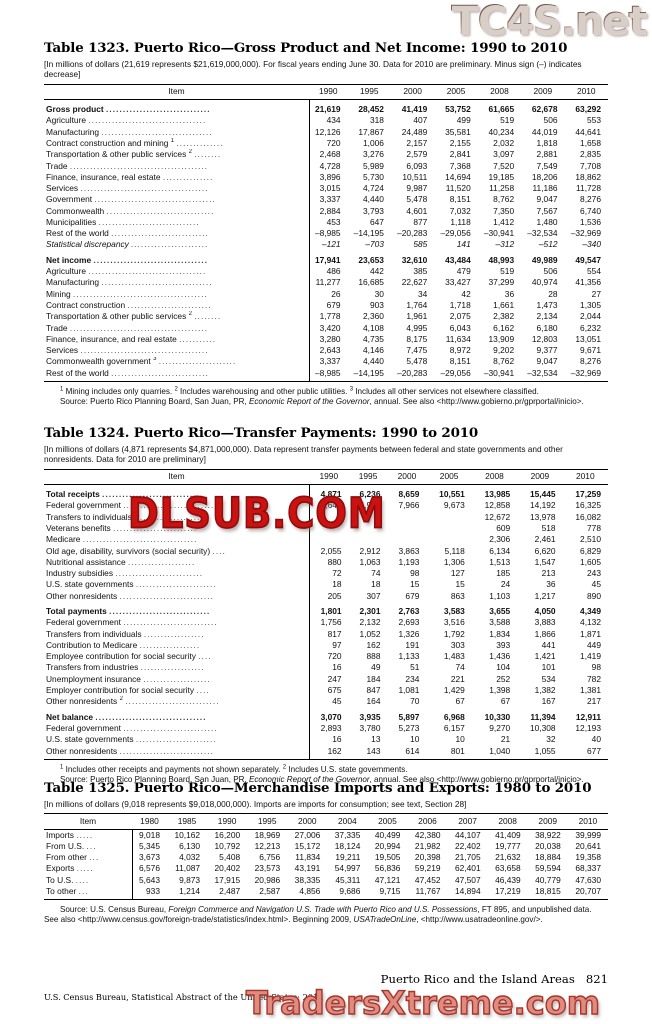 The height and width of the screenshot is (1024, 652). I want to click on data-cell: 3,280, so click(328, 340).